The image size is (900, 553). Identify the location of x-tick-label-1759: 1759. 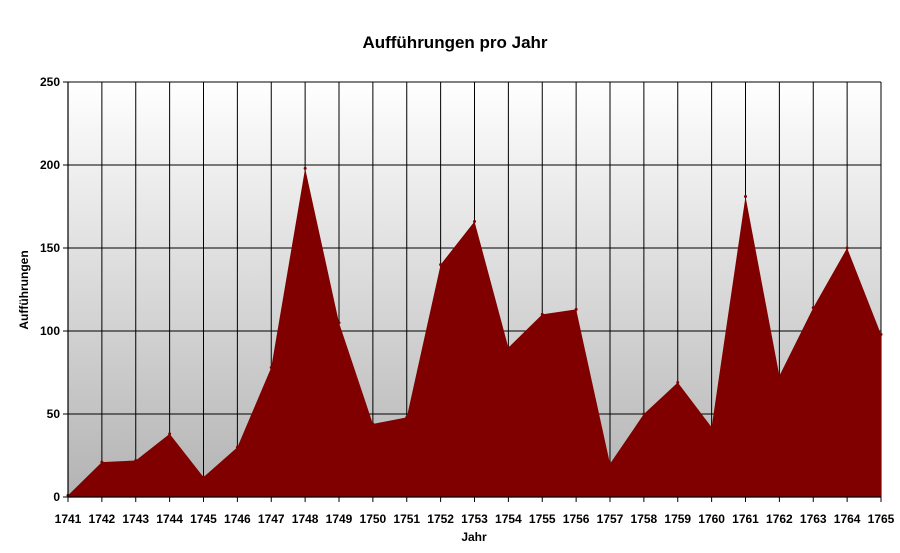
(677, 519).